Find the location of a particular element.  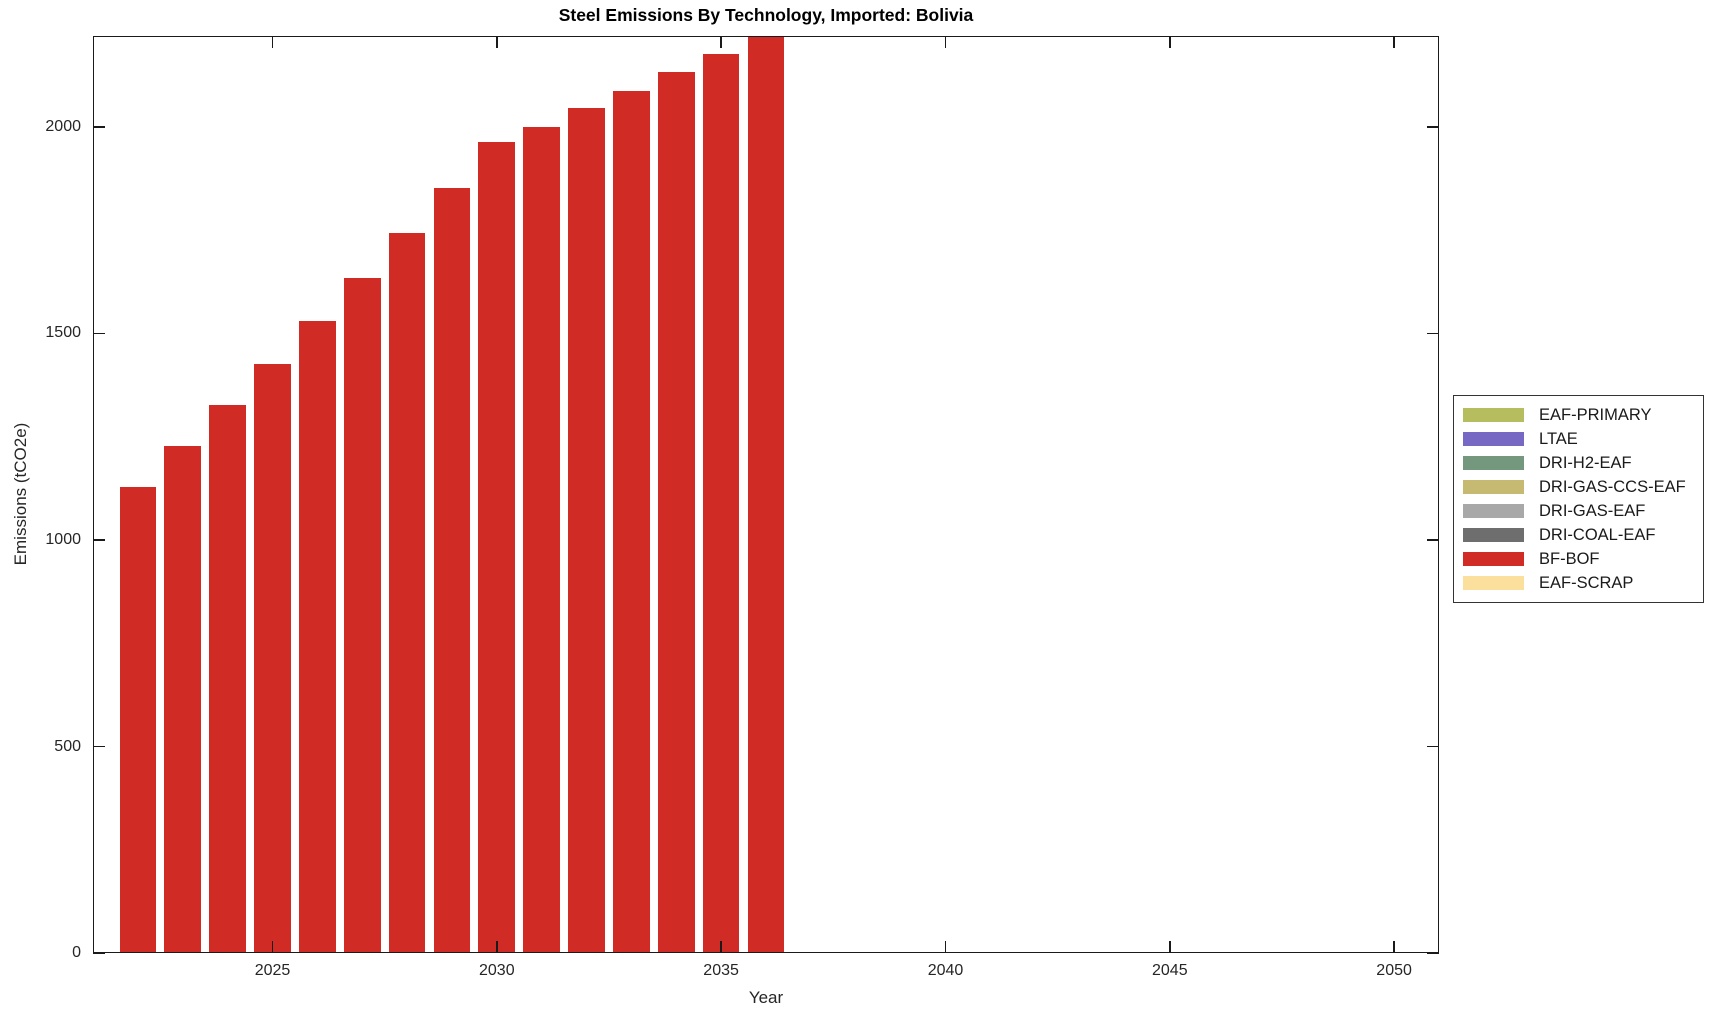

y-tick-label: 1000 is located at coordinates (63, 539).